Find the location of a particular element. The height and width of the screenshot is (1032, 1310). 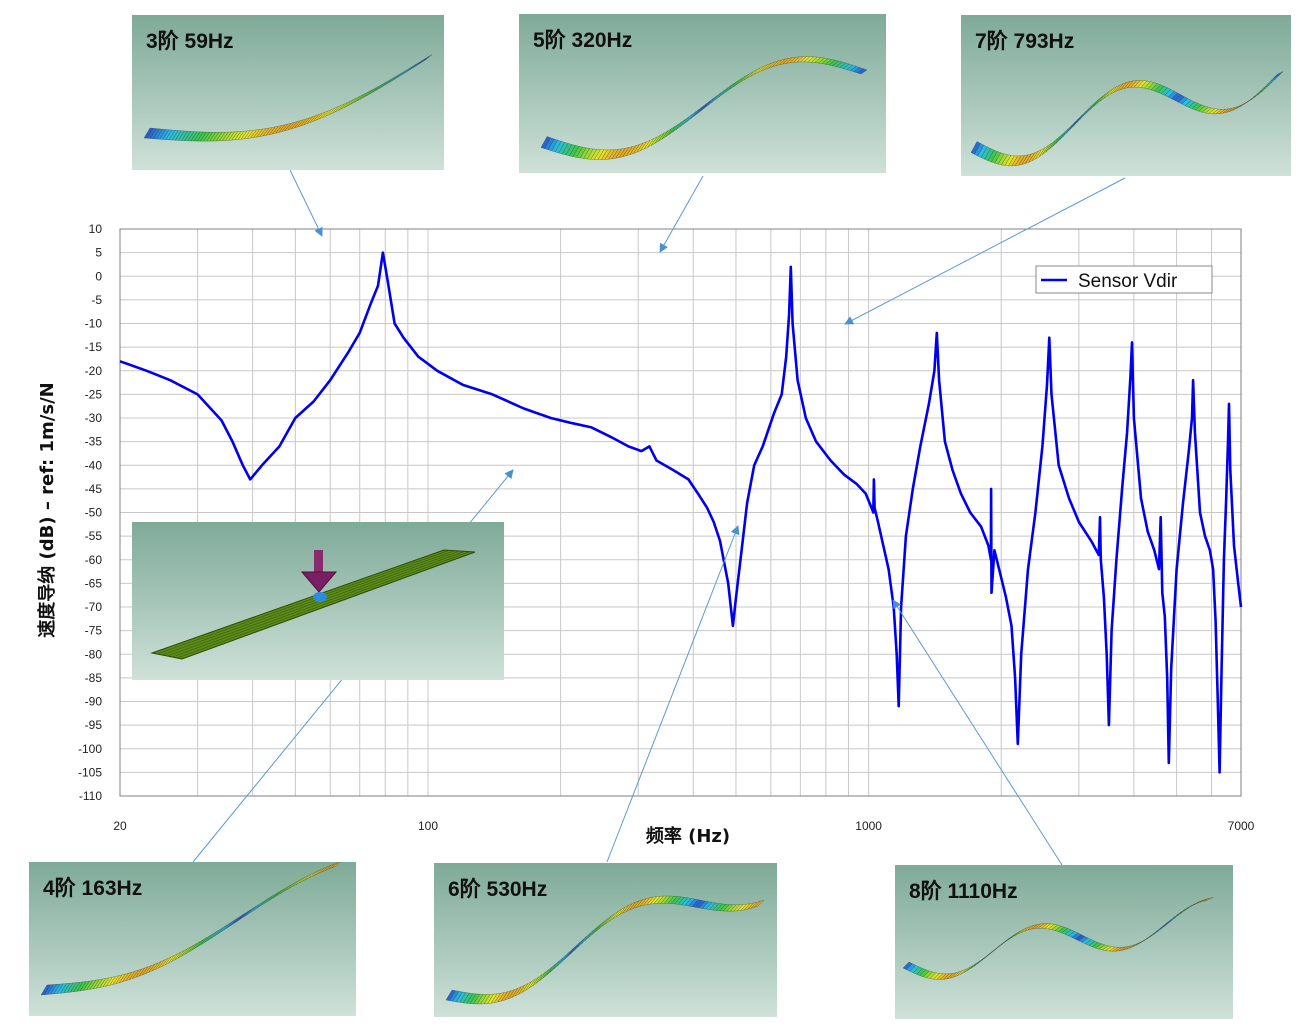

y-tick-label: -70 is located at coordinates (94, 607).